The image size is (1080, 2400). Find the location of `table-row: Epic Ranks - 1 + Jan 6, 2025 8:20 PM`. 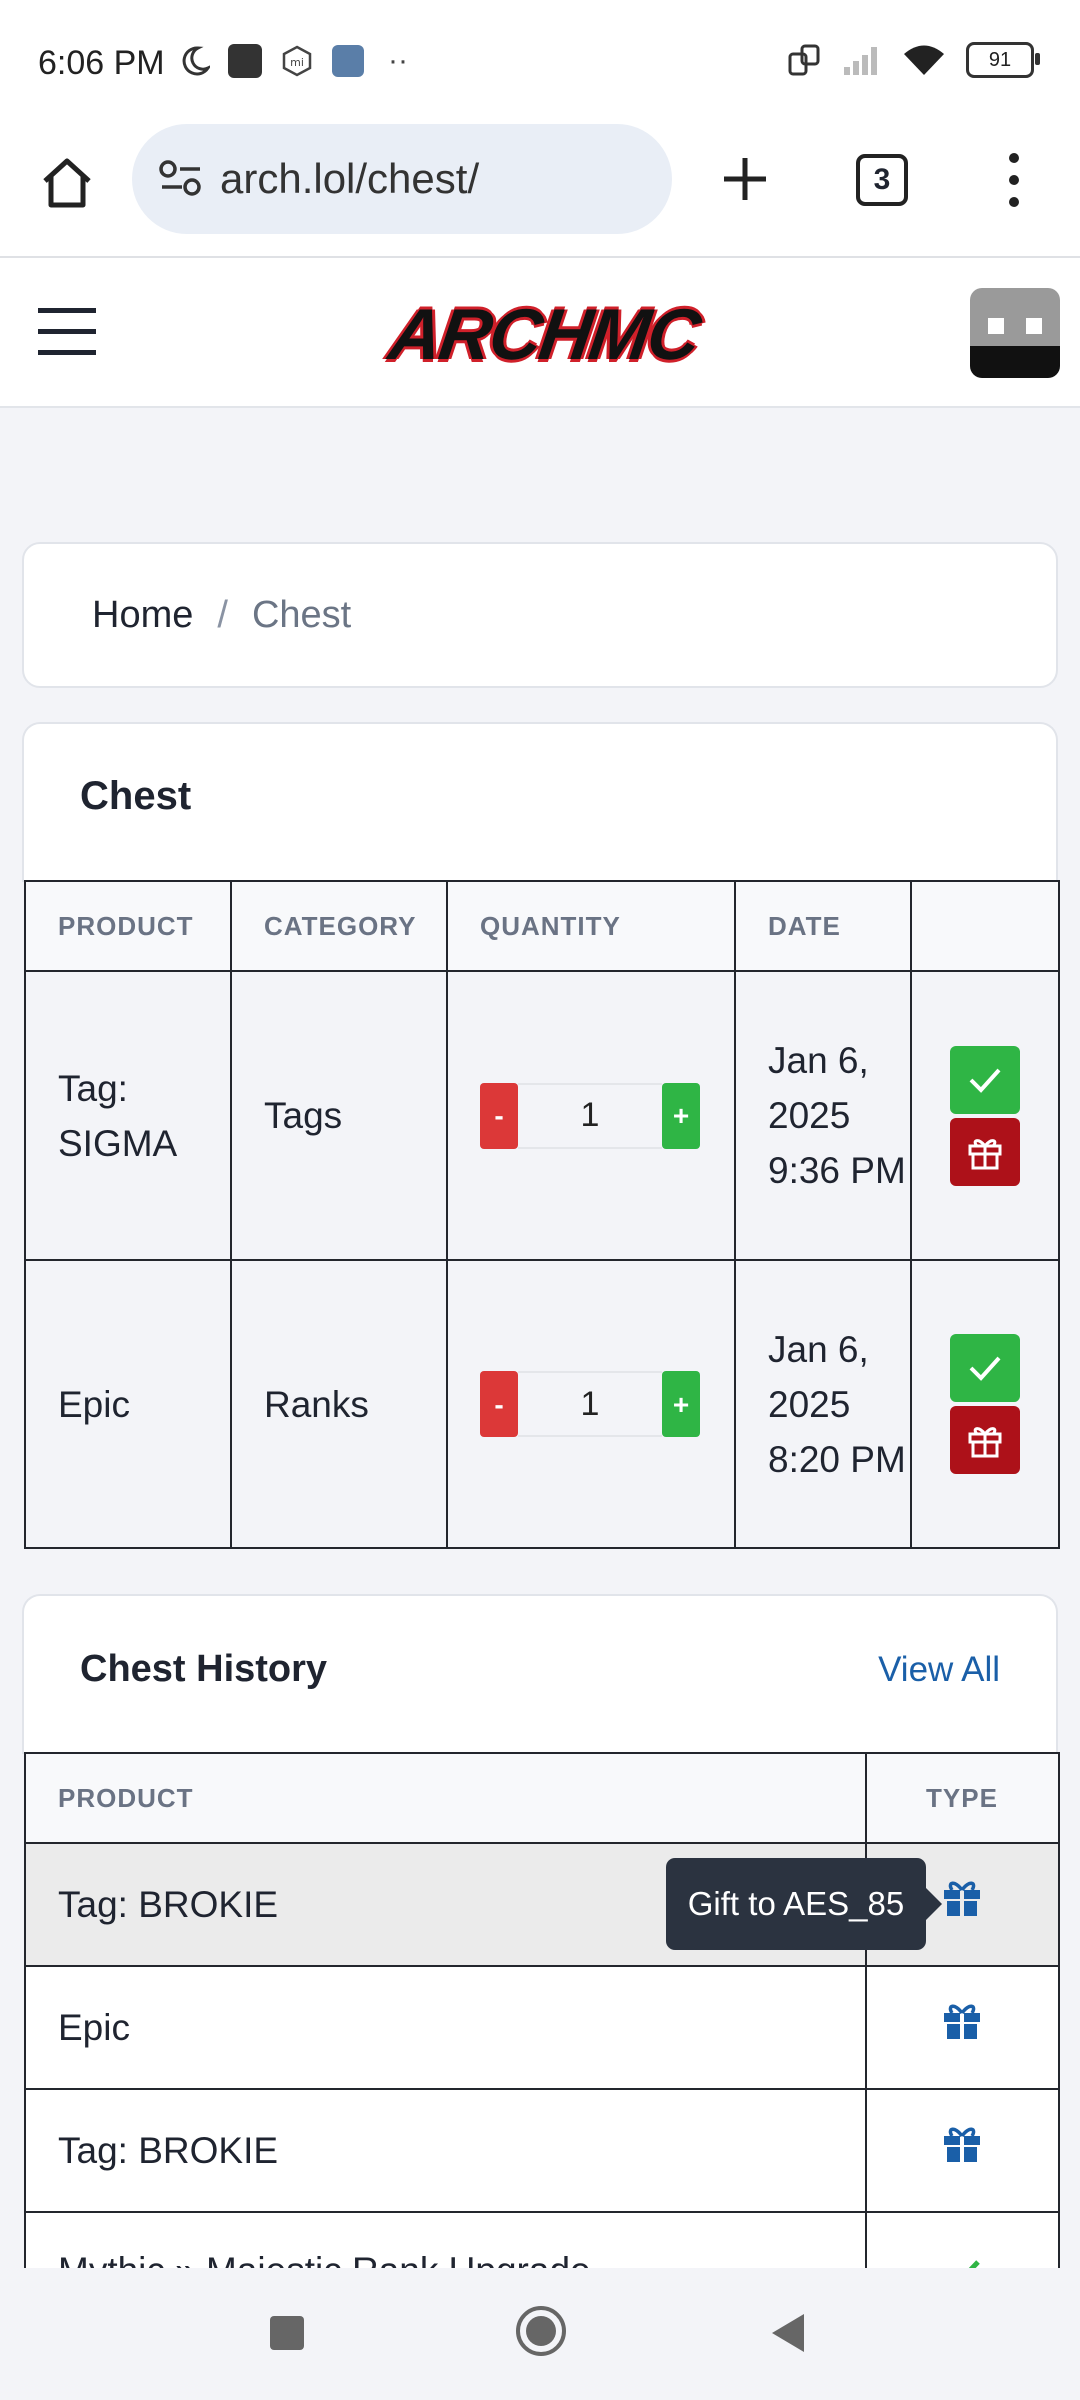

table-row: Epic Ranks - 1 + Jan 6, 2025 8:20 PM is located at coordinates (542, 1404).